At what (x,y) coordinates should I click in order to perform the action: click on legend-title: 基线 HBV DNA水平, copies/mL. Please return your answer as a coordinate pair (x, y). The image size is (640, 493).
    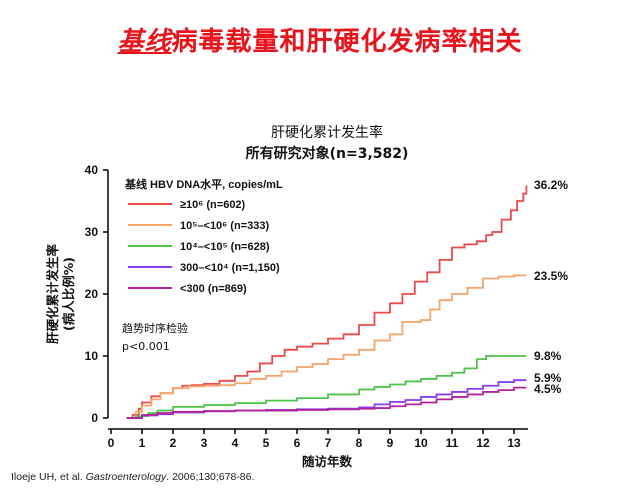
    Looking at the image, I should click on (203, 184).